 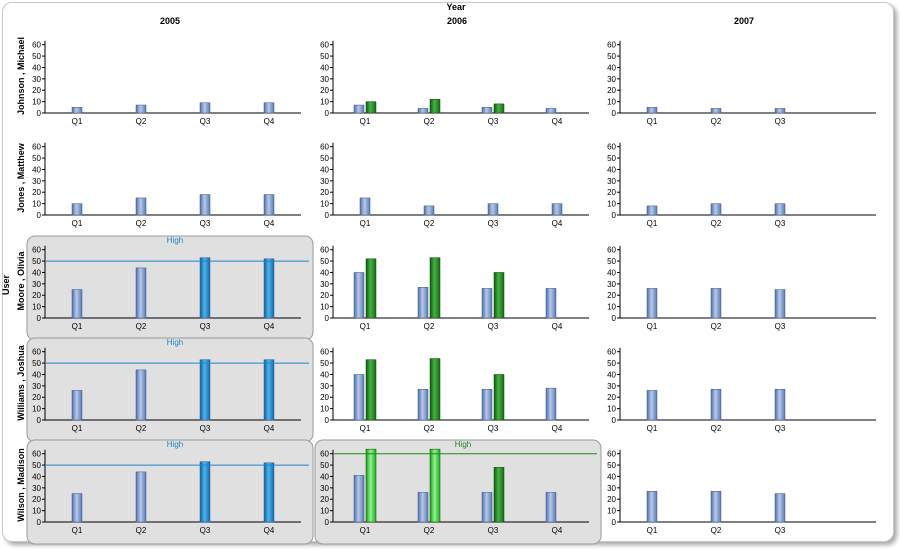 What do you see at coordinates (21, 76) in the screenshot?
I see `user-label: Johnson , Michael` at bounding box center [21, 76].